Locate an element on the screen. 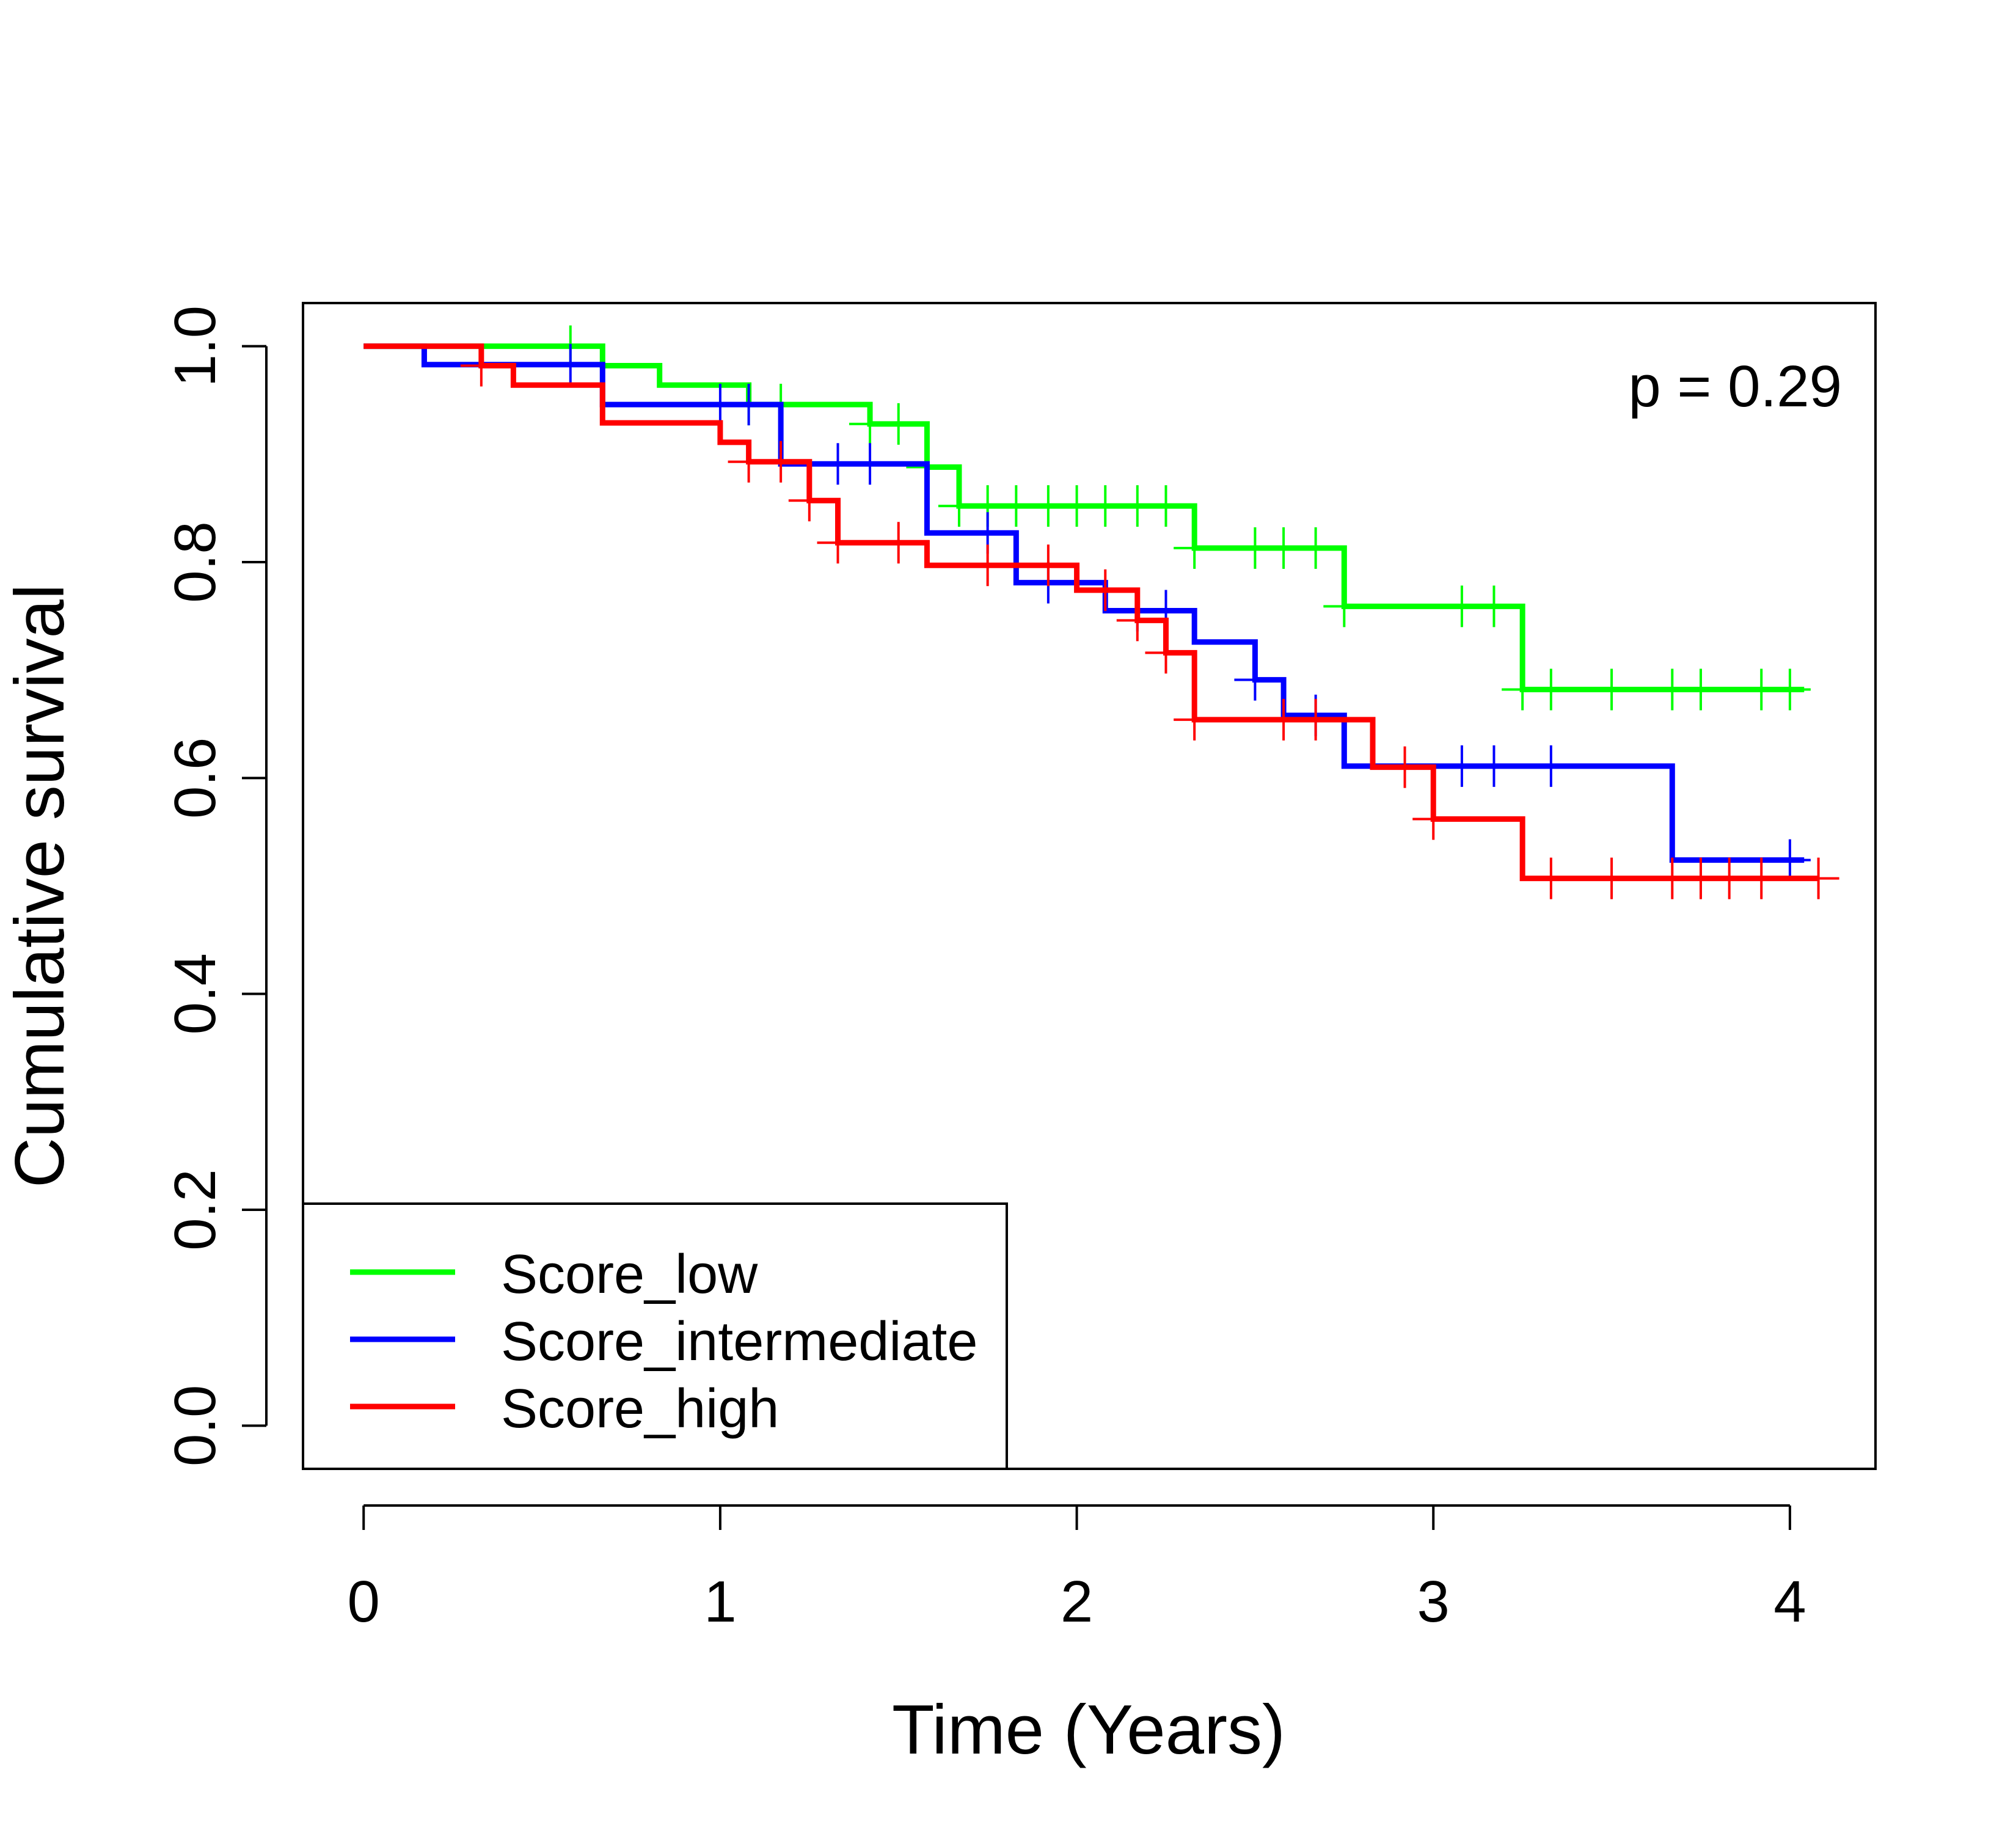 The height and width of the screenshot is (1833, 2016). y-axis-label: Cumulative survival is located at coordinates (40, 886).